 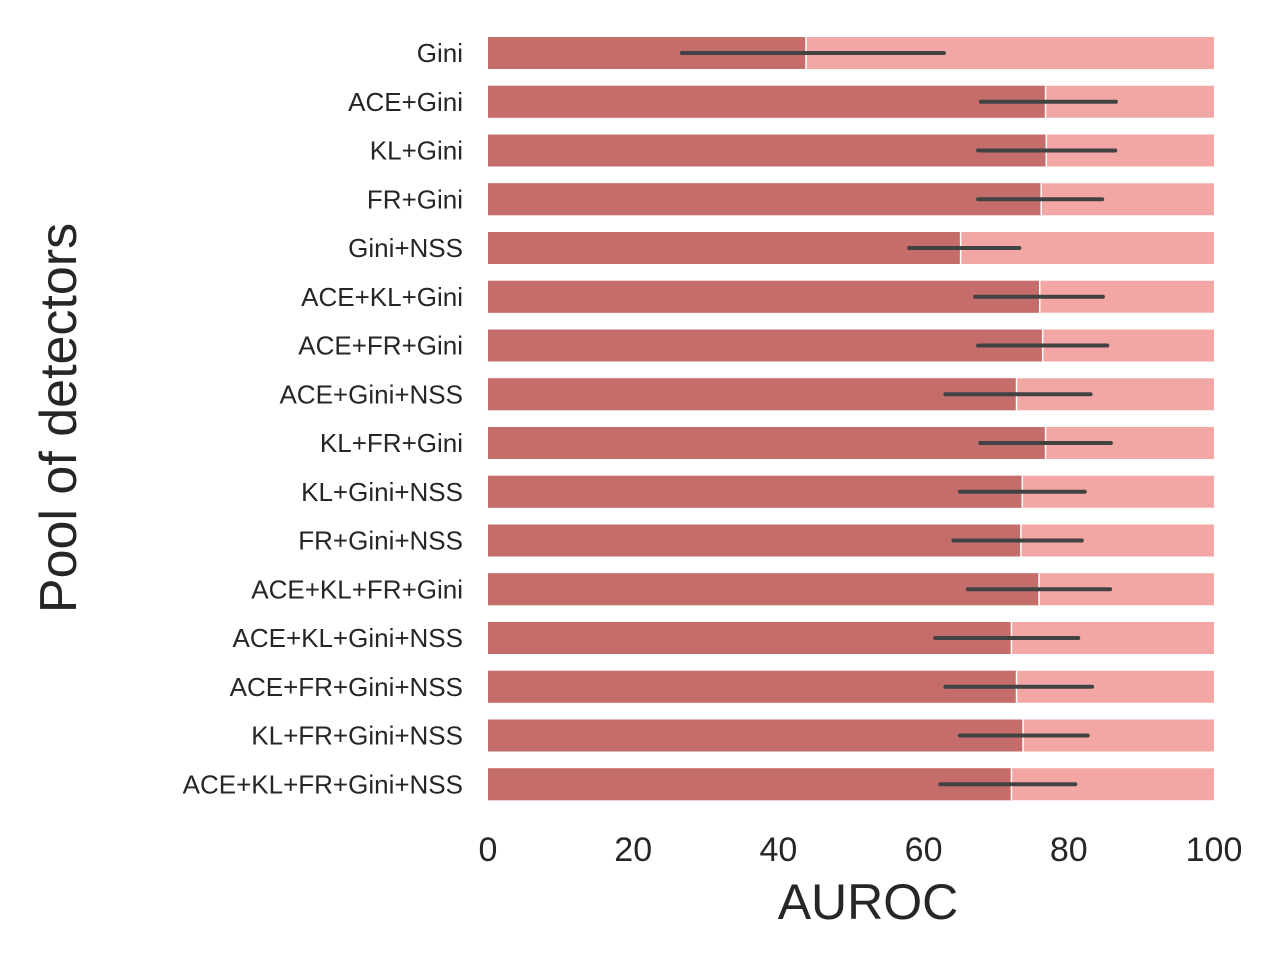 I want to click on y-tick-label: ACE+Gini+NSS, so click(x=371, y=394).